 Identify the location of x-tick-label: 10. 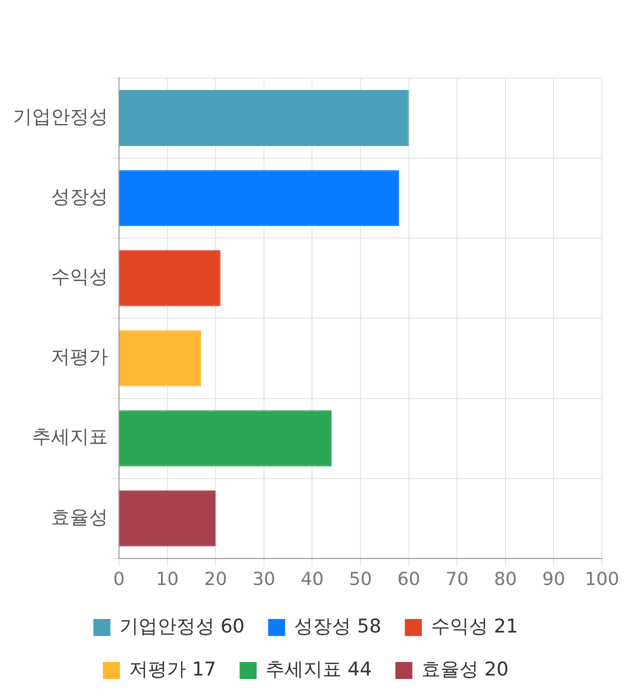
(167, 579).